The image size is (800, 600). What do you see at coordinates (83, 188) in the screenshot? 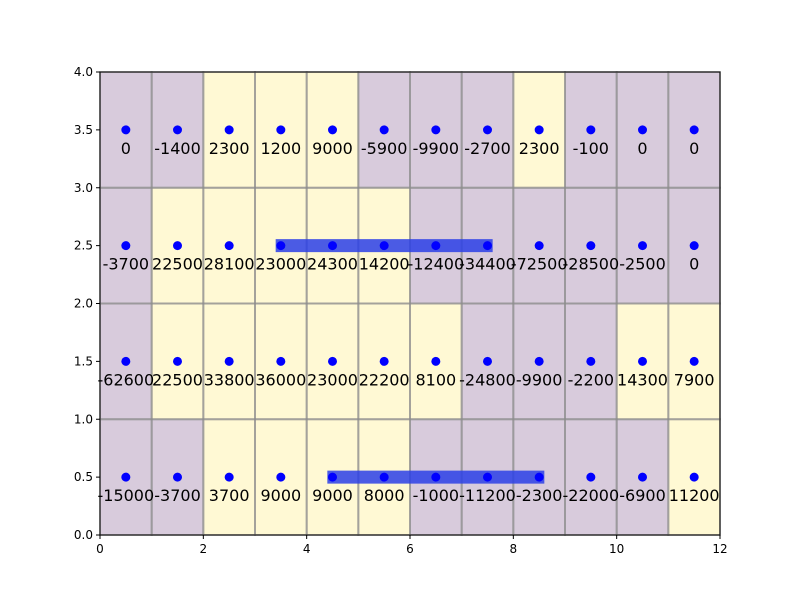
I see `y-tick-label: 3.0` at bounding box center [83, 188].